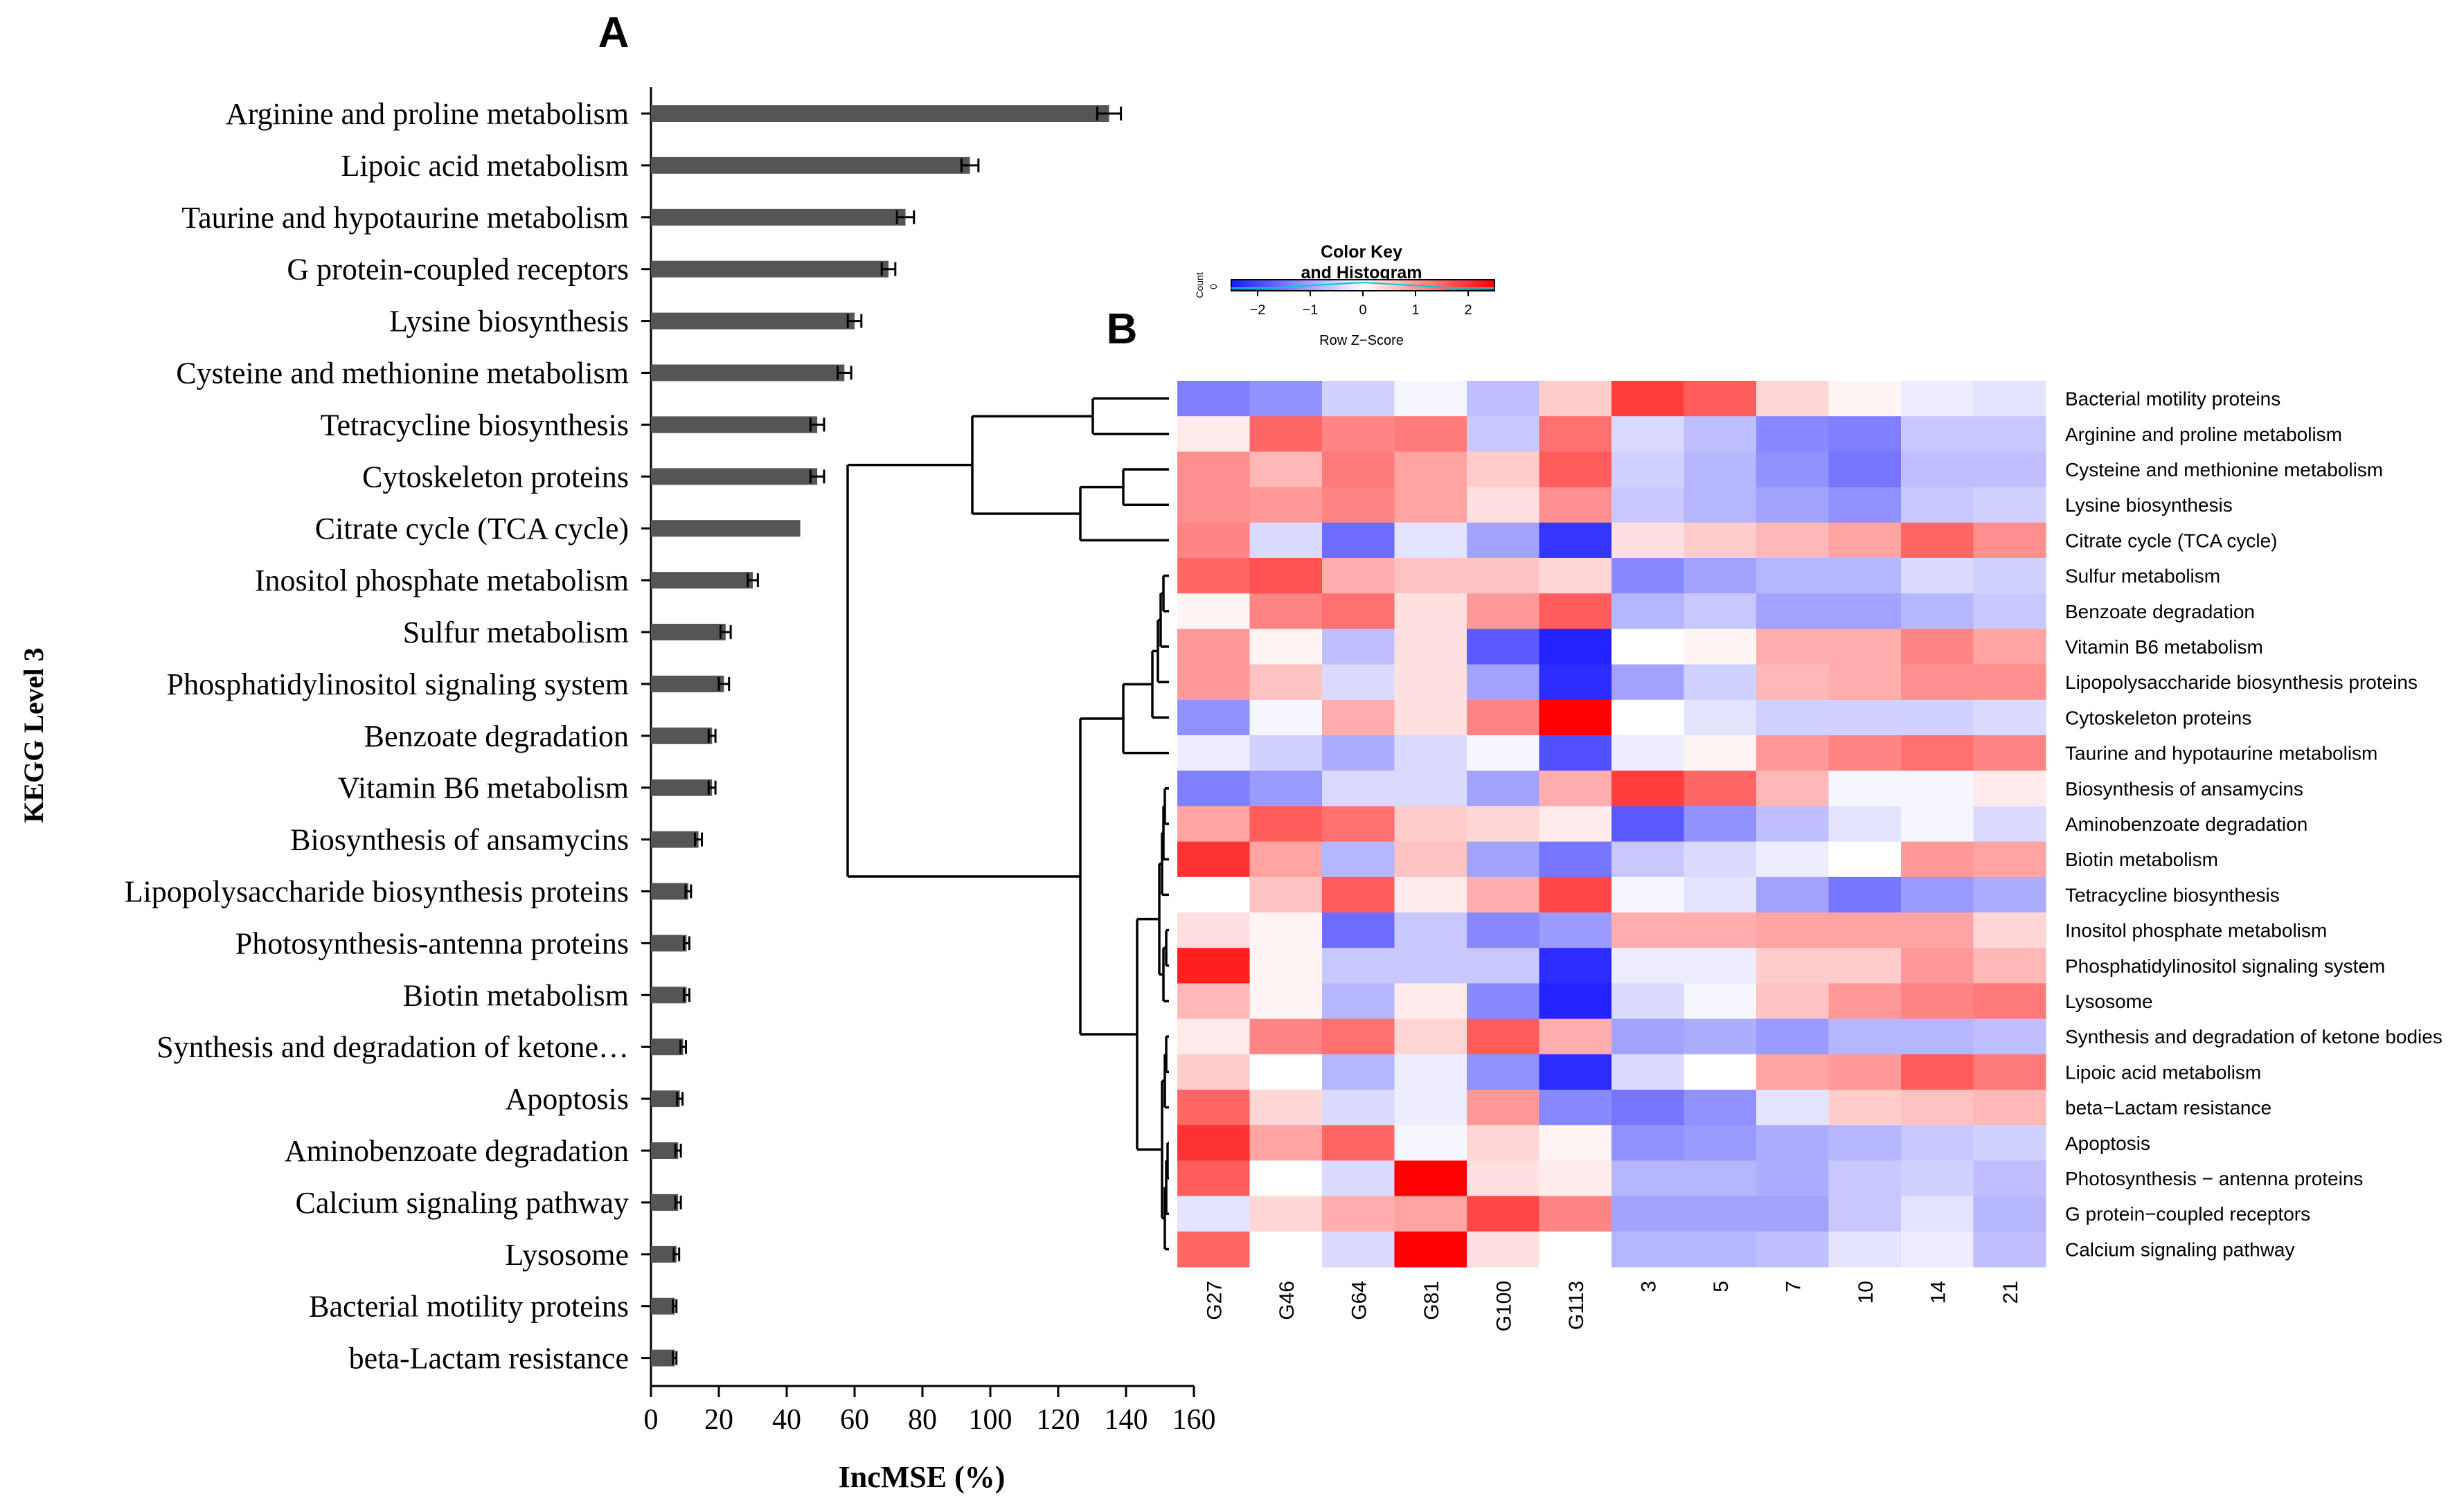  Describe the element at coordinates (469, 1307) in the screenshot. I see `category-label: Bacterial motility proteins` at that location.